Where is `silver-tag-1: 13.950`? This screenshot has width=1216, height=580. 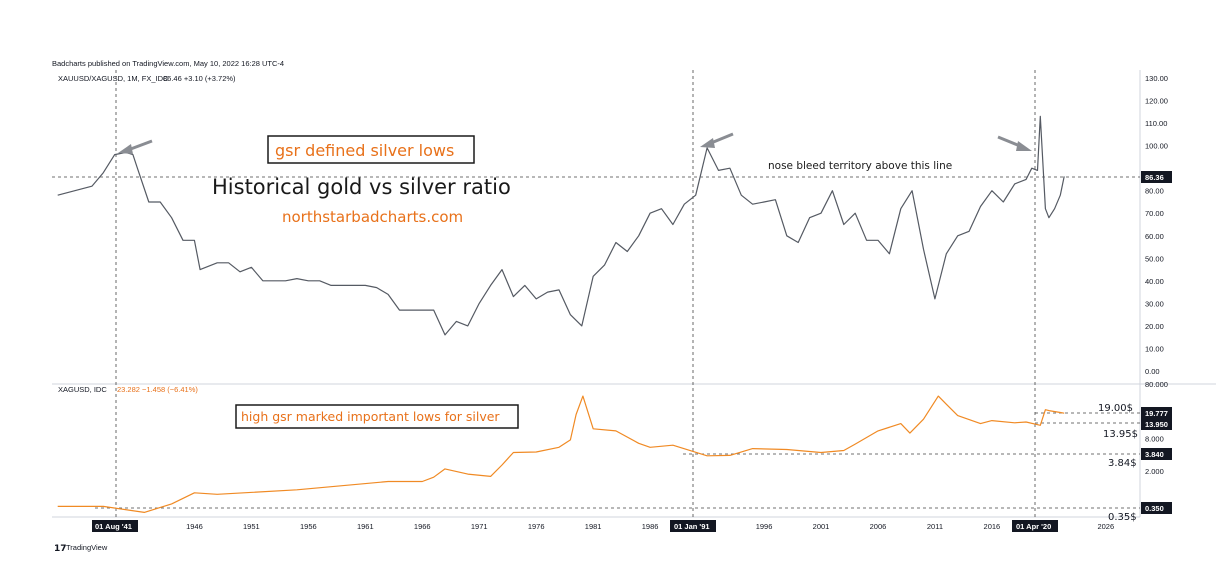 silver-tag-1: 13.950 is located at coordinates (1156, 424).